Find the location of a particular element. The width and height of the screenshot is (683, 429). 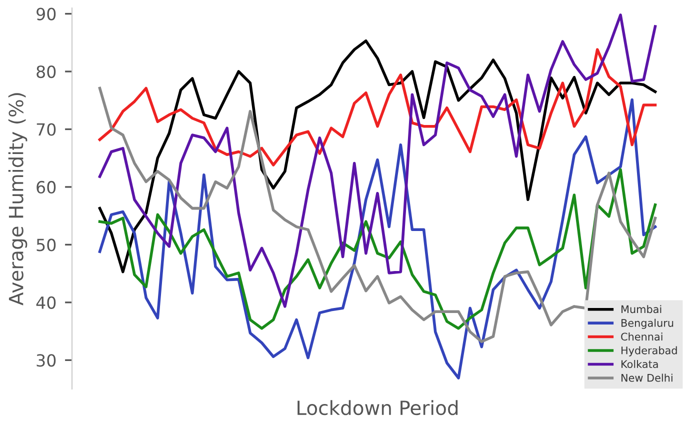

x-axis-title: Lockdown Period is located at coordinates (378, 408).